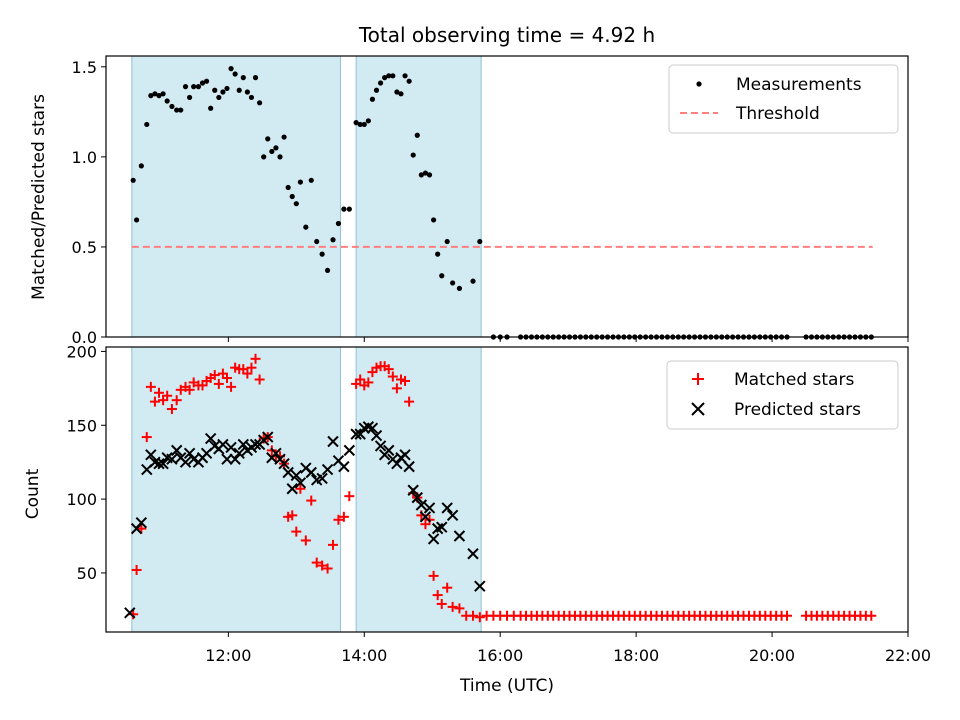 This screenshot has width=960, height=720. What do you see at coordinates (81, 425) in the screenshot?
I see `bottom-y-tick-label: 150` at bounding box center [81, 425].